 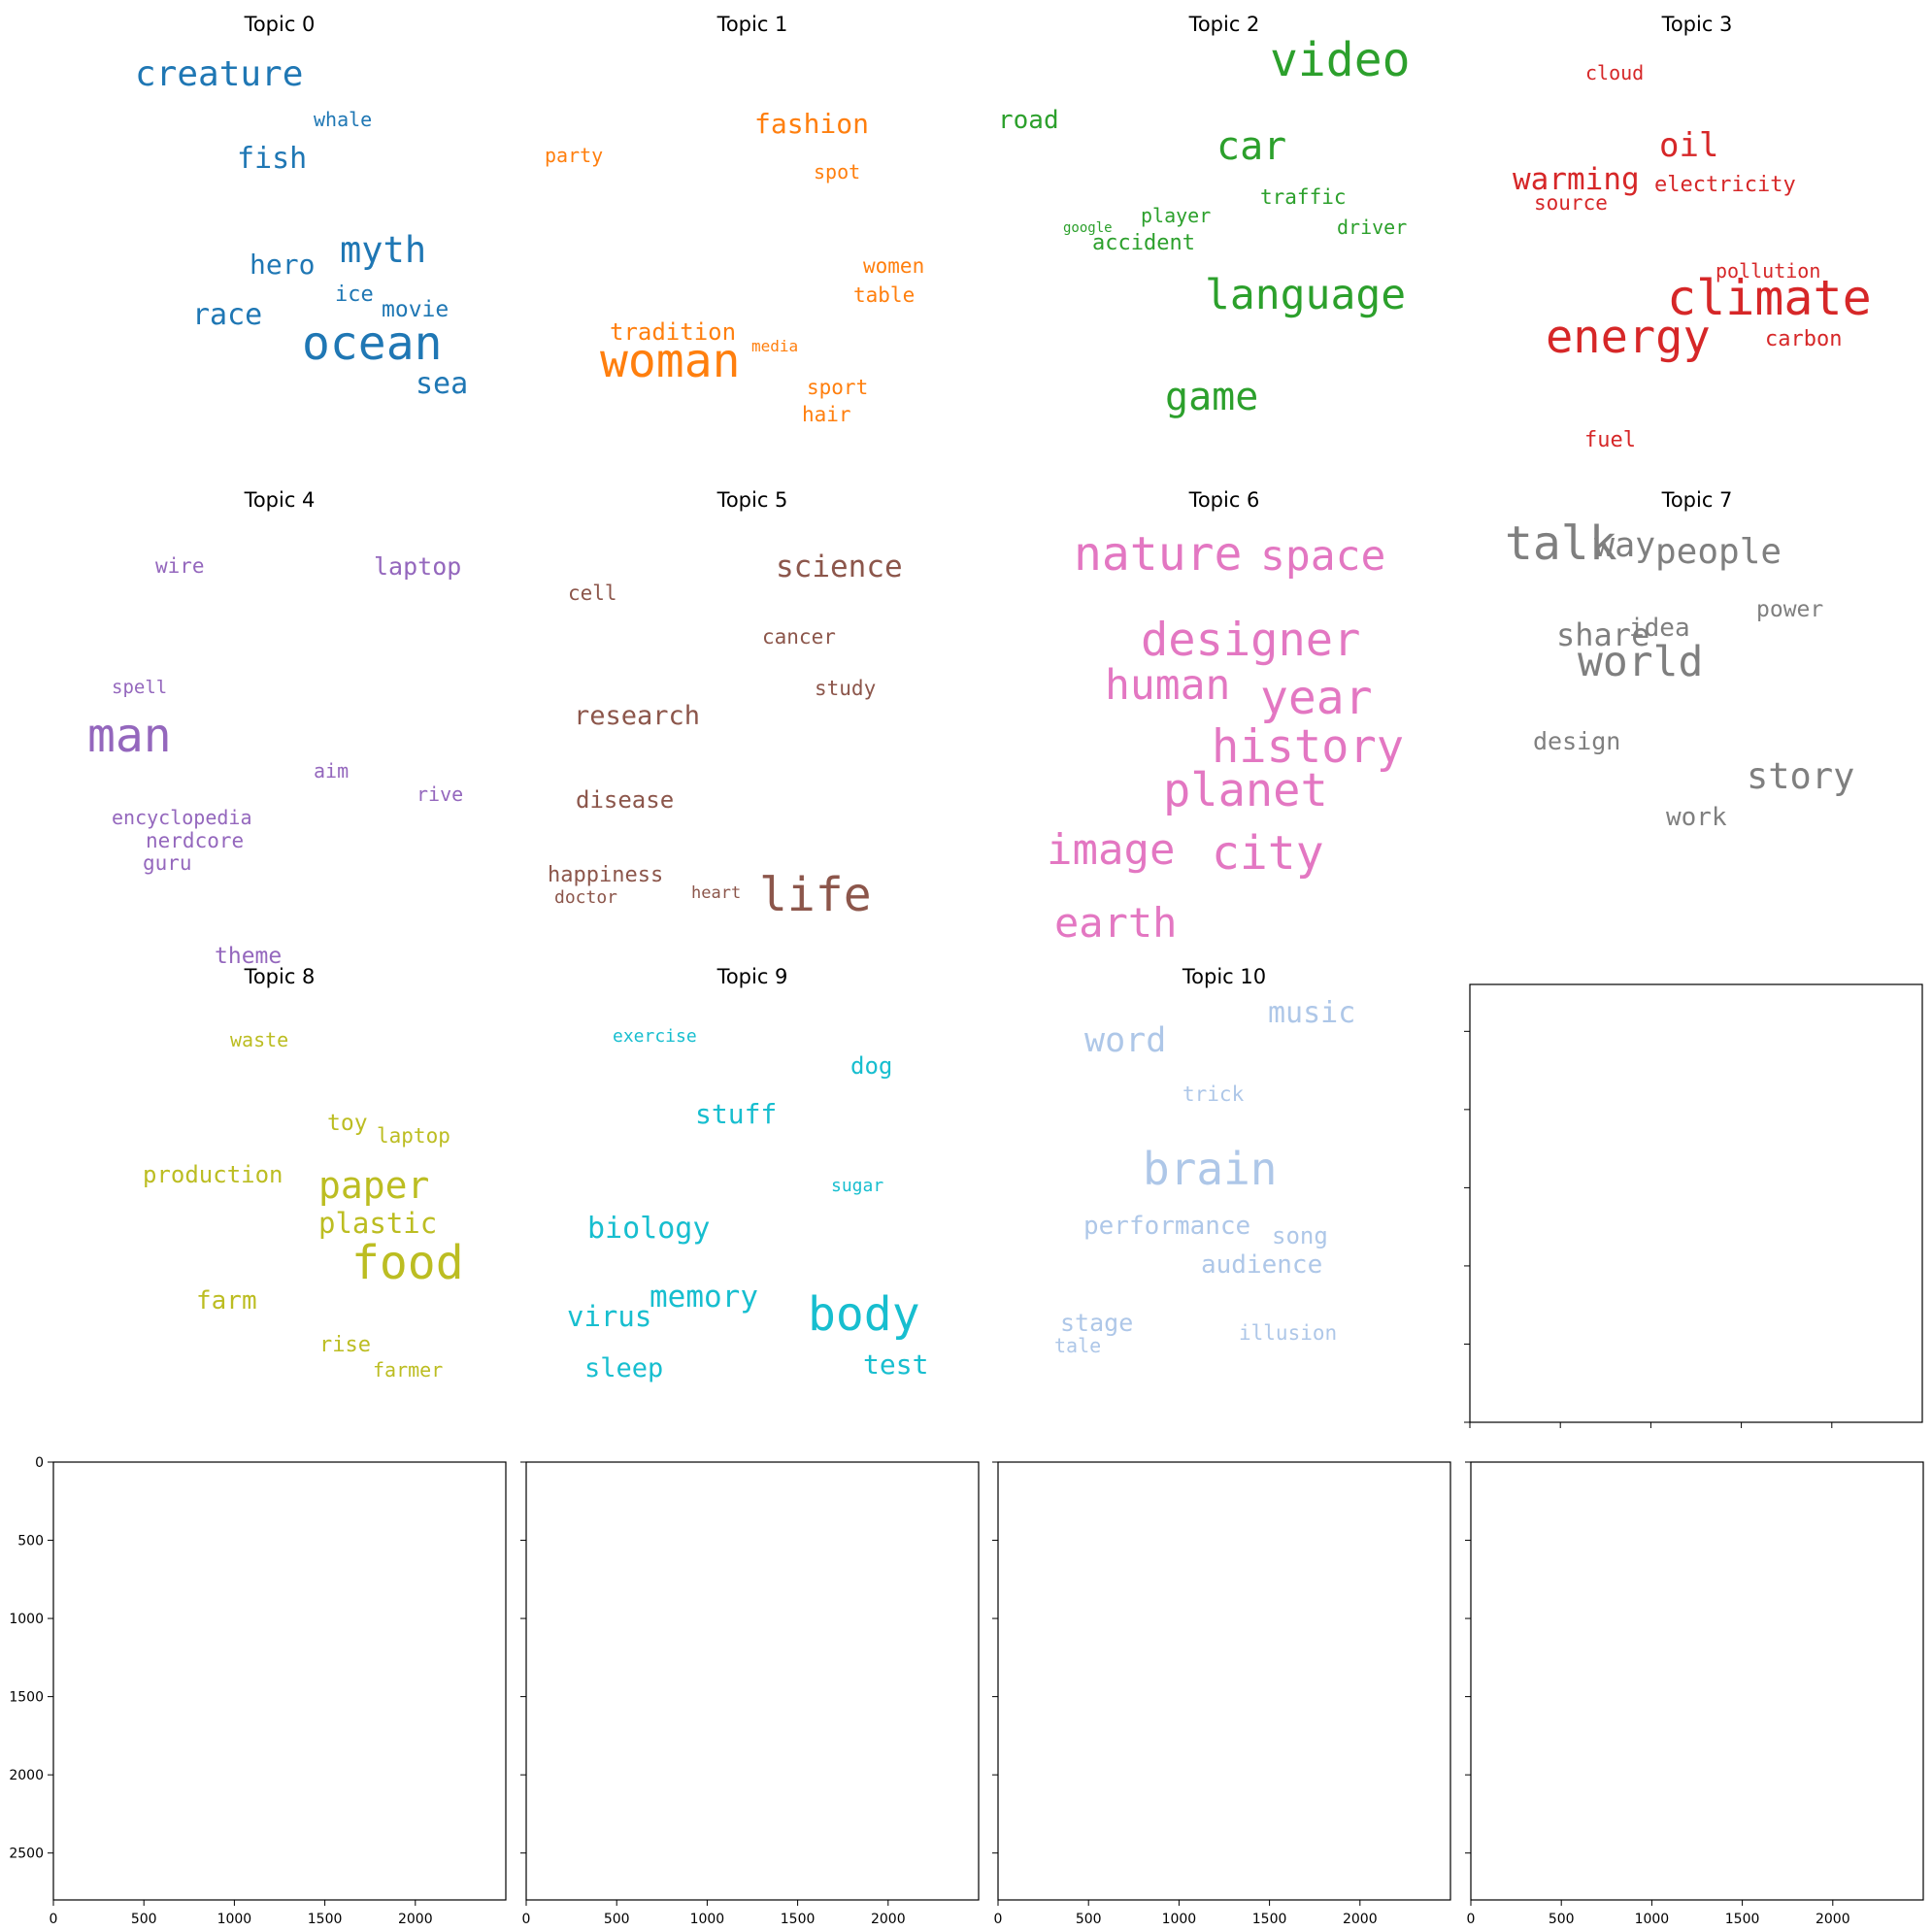 What do you see at coordinates (1214, 1094) in the screenshot?
I see `cloud-word: trick` at bounding box center [1214, 1094].